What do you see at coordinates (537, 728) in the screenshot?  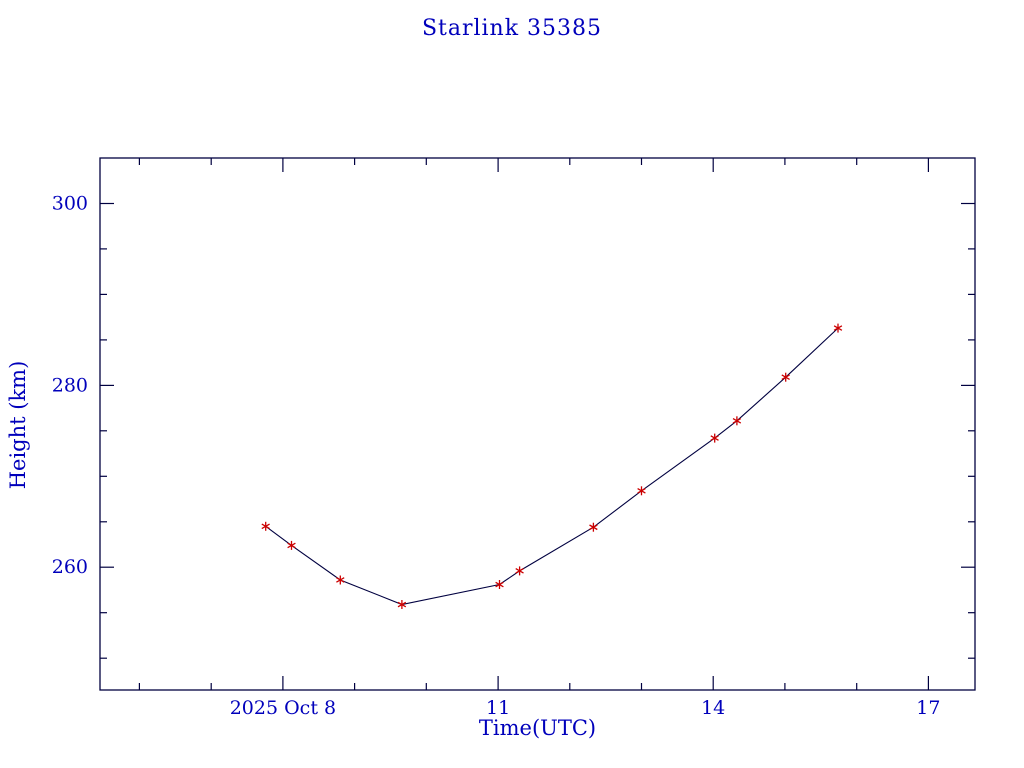 I see `x-axis-label: Time(UTC)` at bounding box center [537, 728].